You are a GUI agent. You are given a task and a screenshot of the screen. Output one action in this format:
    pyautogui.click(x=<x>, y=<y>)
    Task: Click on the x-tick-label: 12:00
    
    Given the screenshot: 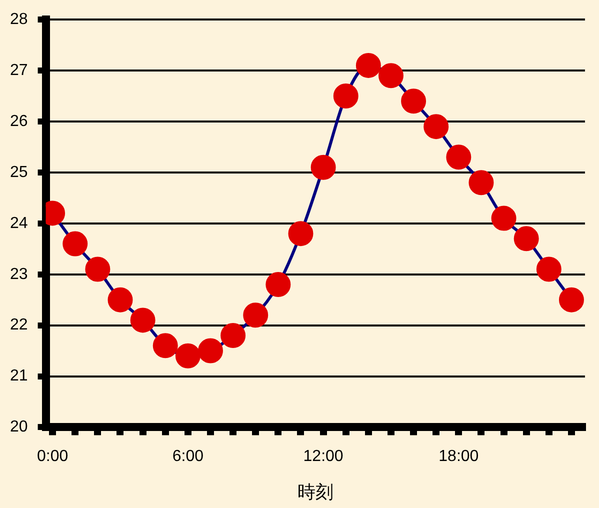 What is the action you would take?
    pyautogui.click(x=323, y=457)
    